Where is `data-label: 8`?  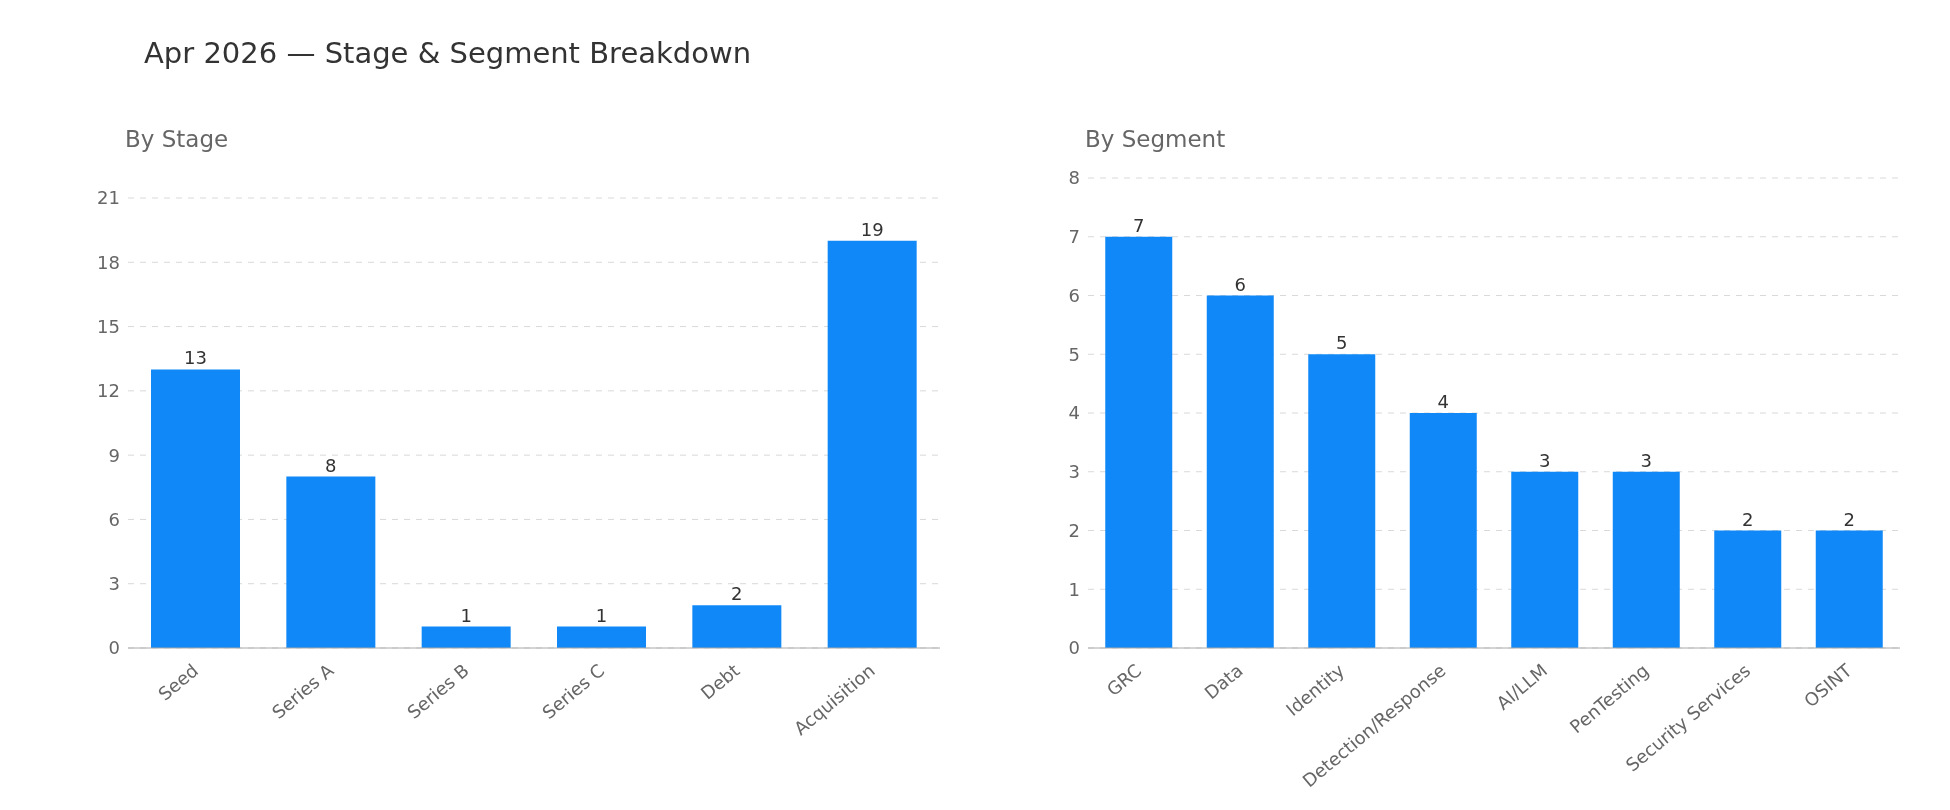
data-label: 8 is located at coordinates (331, 465).